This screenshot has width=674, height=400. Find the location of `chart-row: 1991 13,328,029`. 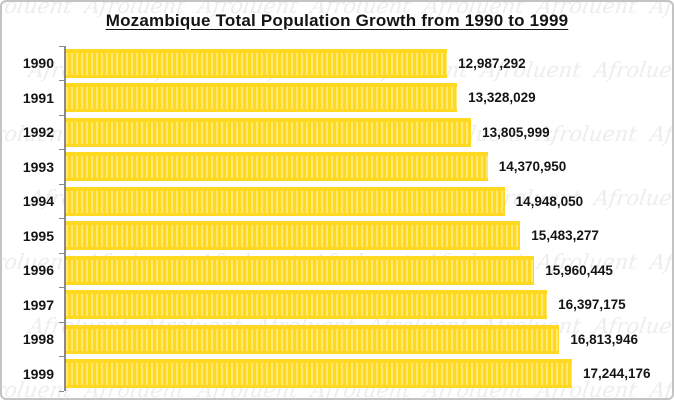

chart-row: 1991 13,328,029 is located at coordinates (337, 98).